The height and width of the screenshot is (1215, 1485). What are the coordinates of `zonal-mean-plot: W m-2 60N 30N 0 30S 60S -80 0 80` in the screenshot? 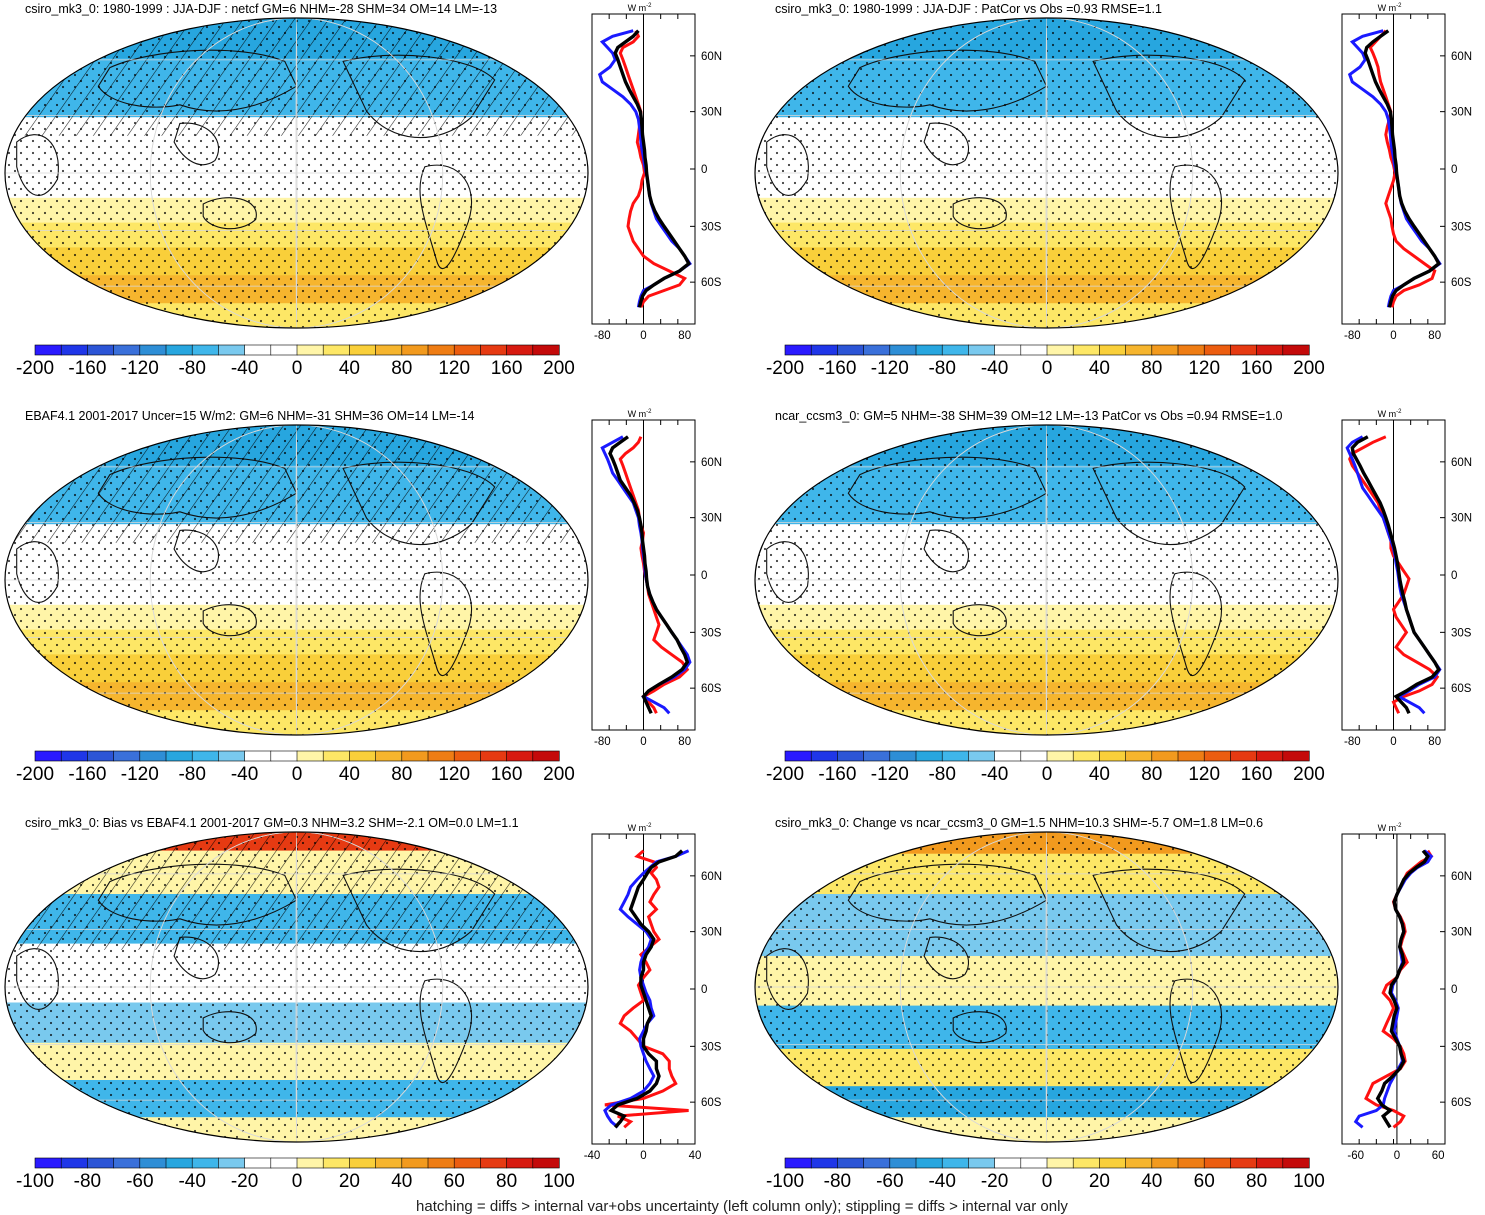 It's located at (656, 172).